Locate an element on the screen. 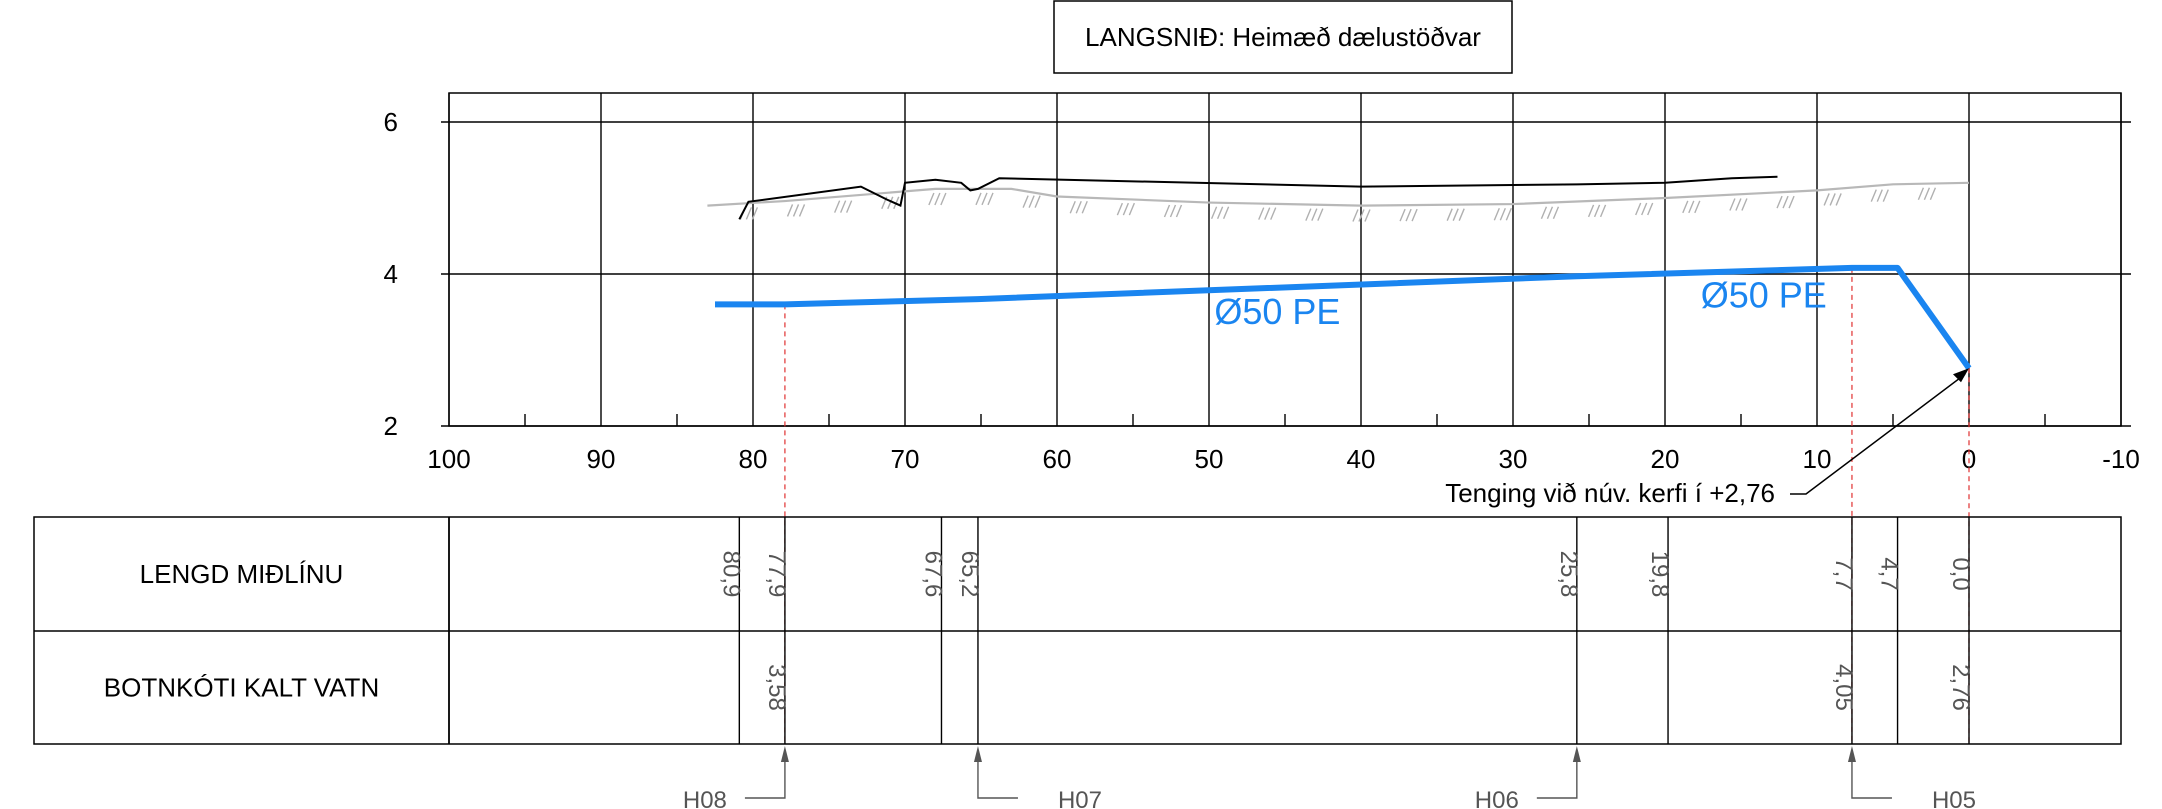  botnkoti-value: 4,05 is located at coordinates (1843, 687).